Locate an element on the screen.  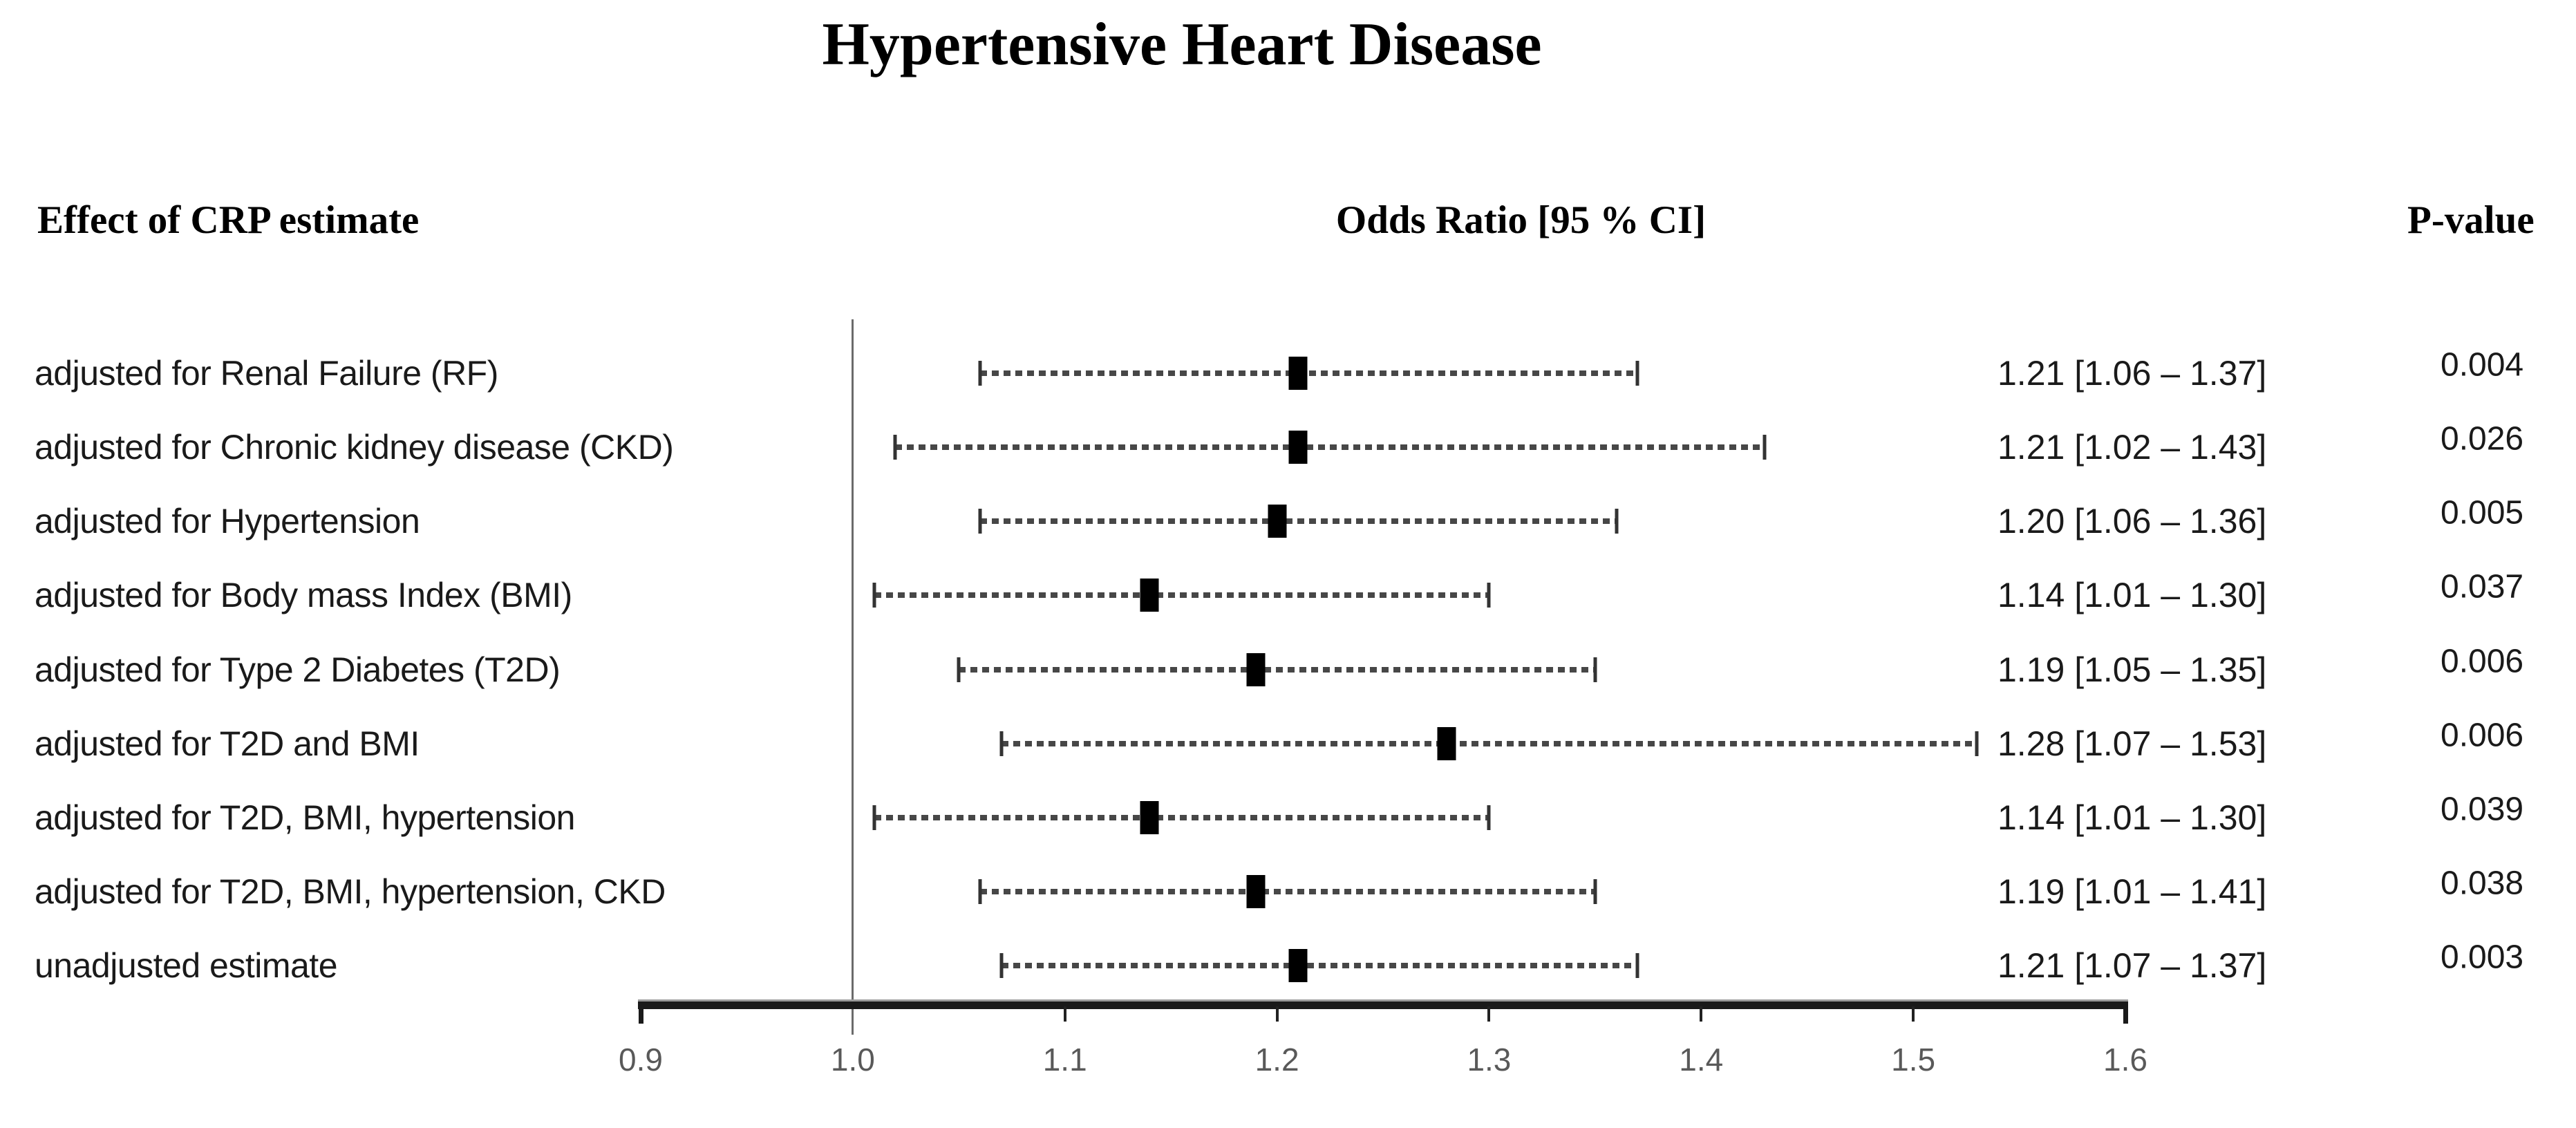
row-label: adjusted for T2D, BMI, hypertension is located at coordinates (305, 818).